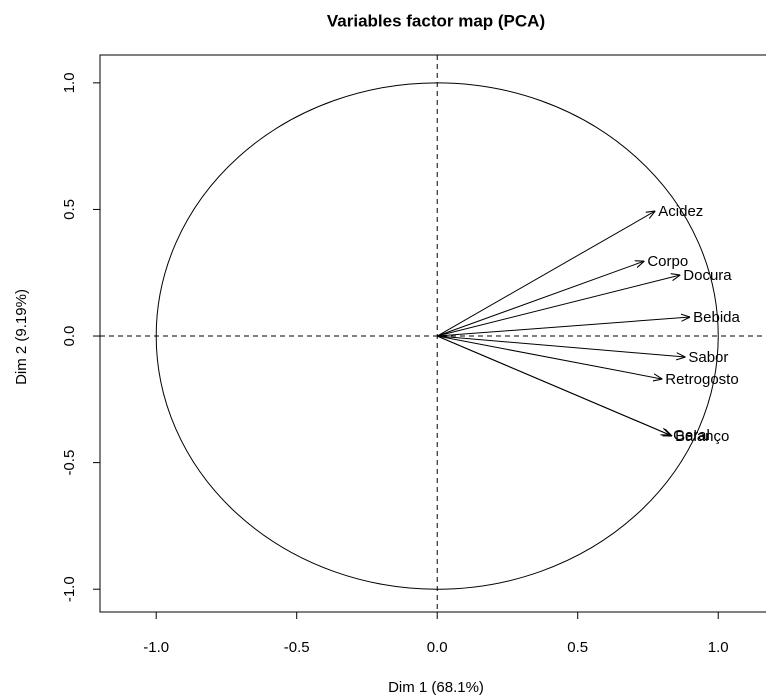  I want to click on variable-label: Docura, so click(707, 275).